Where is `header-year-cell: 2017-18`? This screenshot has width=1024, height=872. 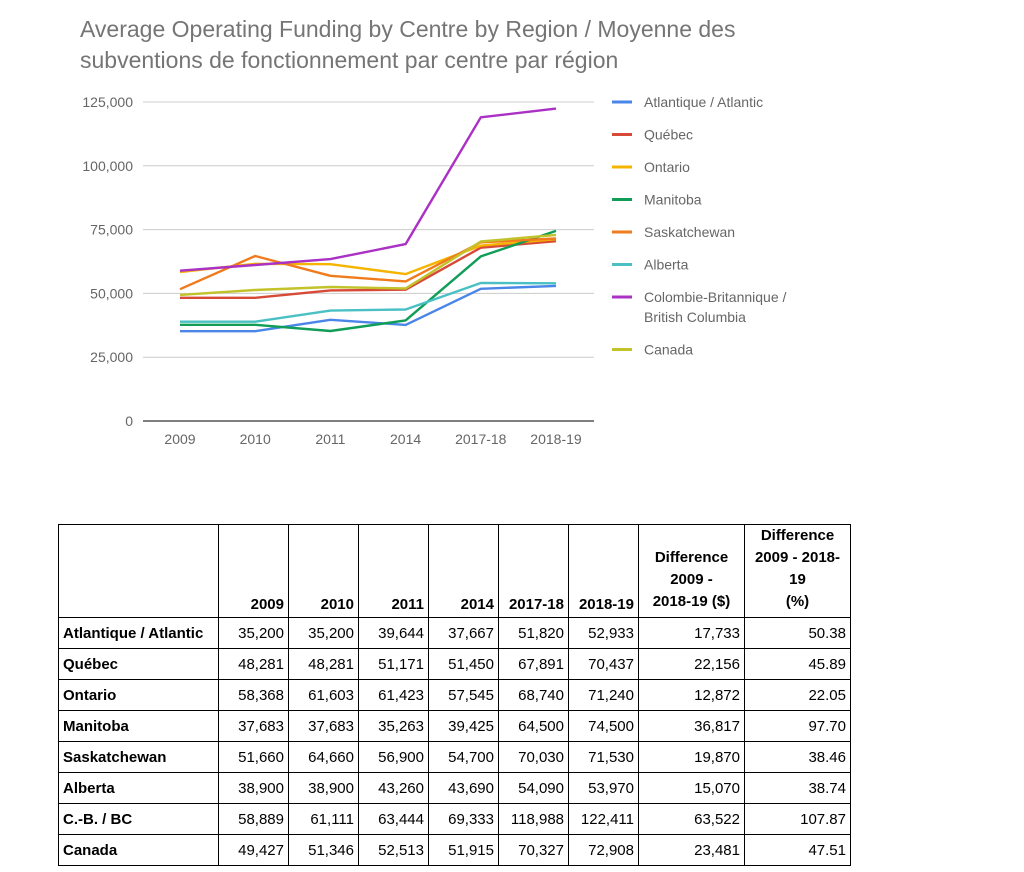
header-year-cell: 2017-18 is located at coordinates (533, 571).